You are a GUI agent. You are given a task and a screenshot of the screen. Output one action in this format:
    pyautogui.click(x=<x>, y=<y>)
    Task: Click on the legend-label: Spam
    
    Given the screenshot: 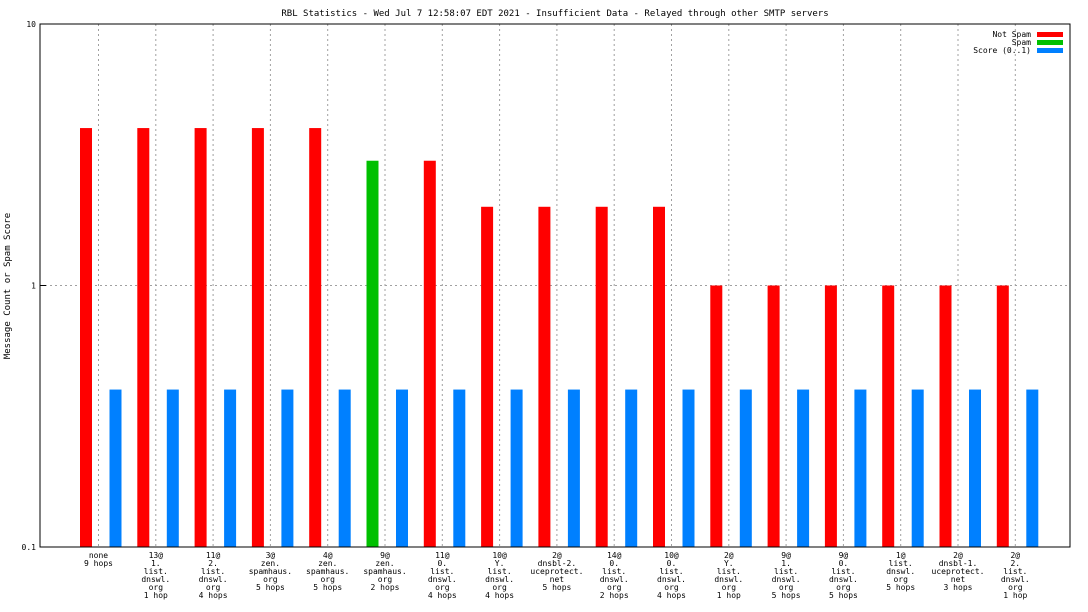 What is the action you would take?
    pyautogui.click(x=1021, y=42)
    